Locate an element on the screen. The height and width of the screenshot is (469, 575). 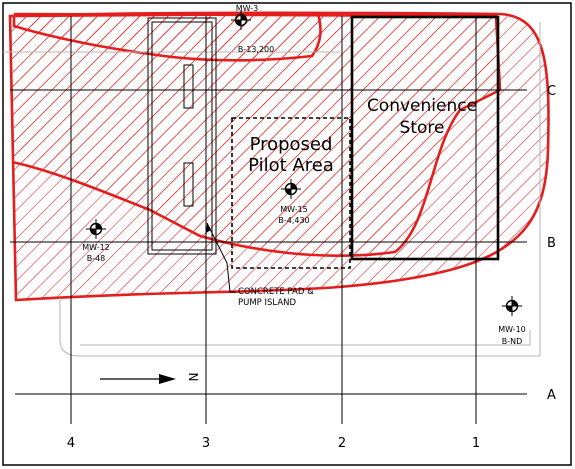
pump-island-north is located at coordinates (188, 86).